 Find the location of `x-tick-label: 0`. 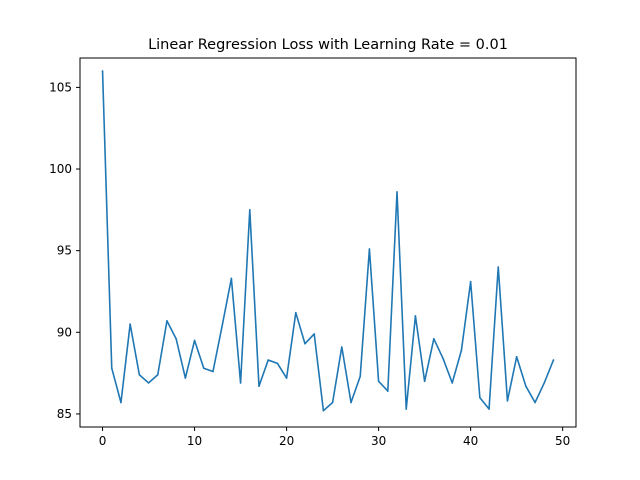

x-tick-label: 0 is located at coordinates (103, 441).